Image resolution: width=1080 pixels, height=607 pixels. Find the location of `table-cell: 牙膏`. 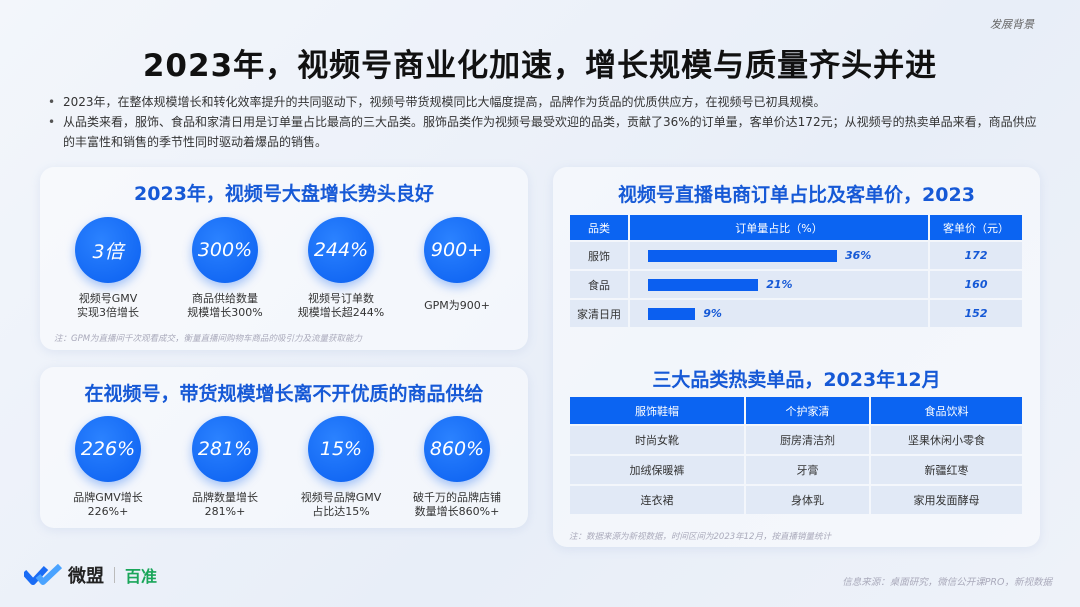

table-cell: 牙膏 is located at coordinates (807, 470).